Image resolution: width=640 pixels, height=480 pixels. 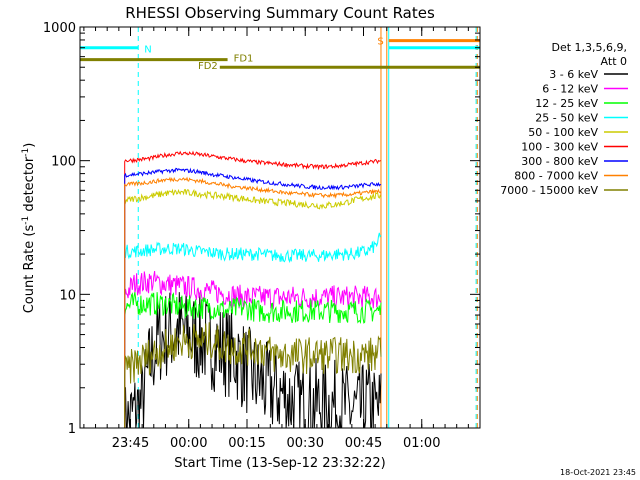 I want to click on legend-label-6: 100 - 300 keV, so click(x=559, y=147).